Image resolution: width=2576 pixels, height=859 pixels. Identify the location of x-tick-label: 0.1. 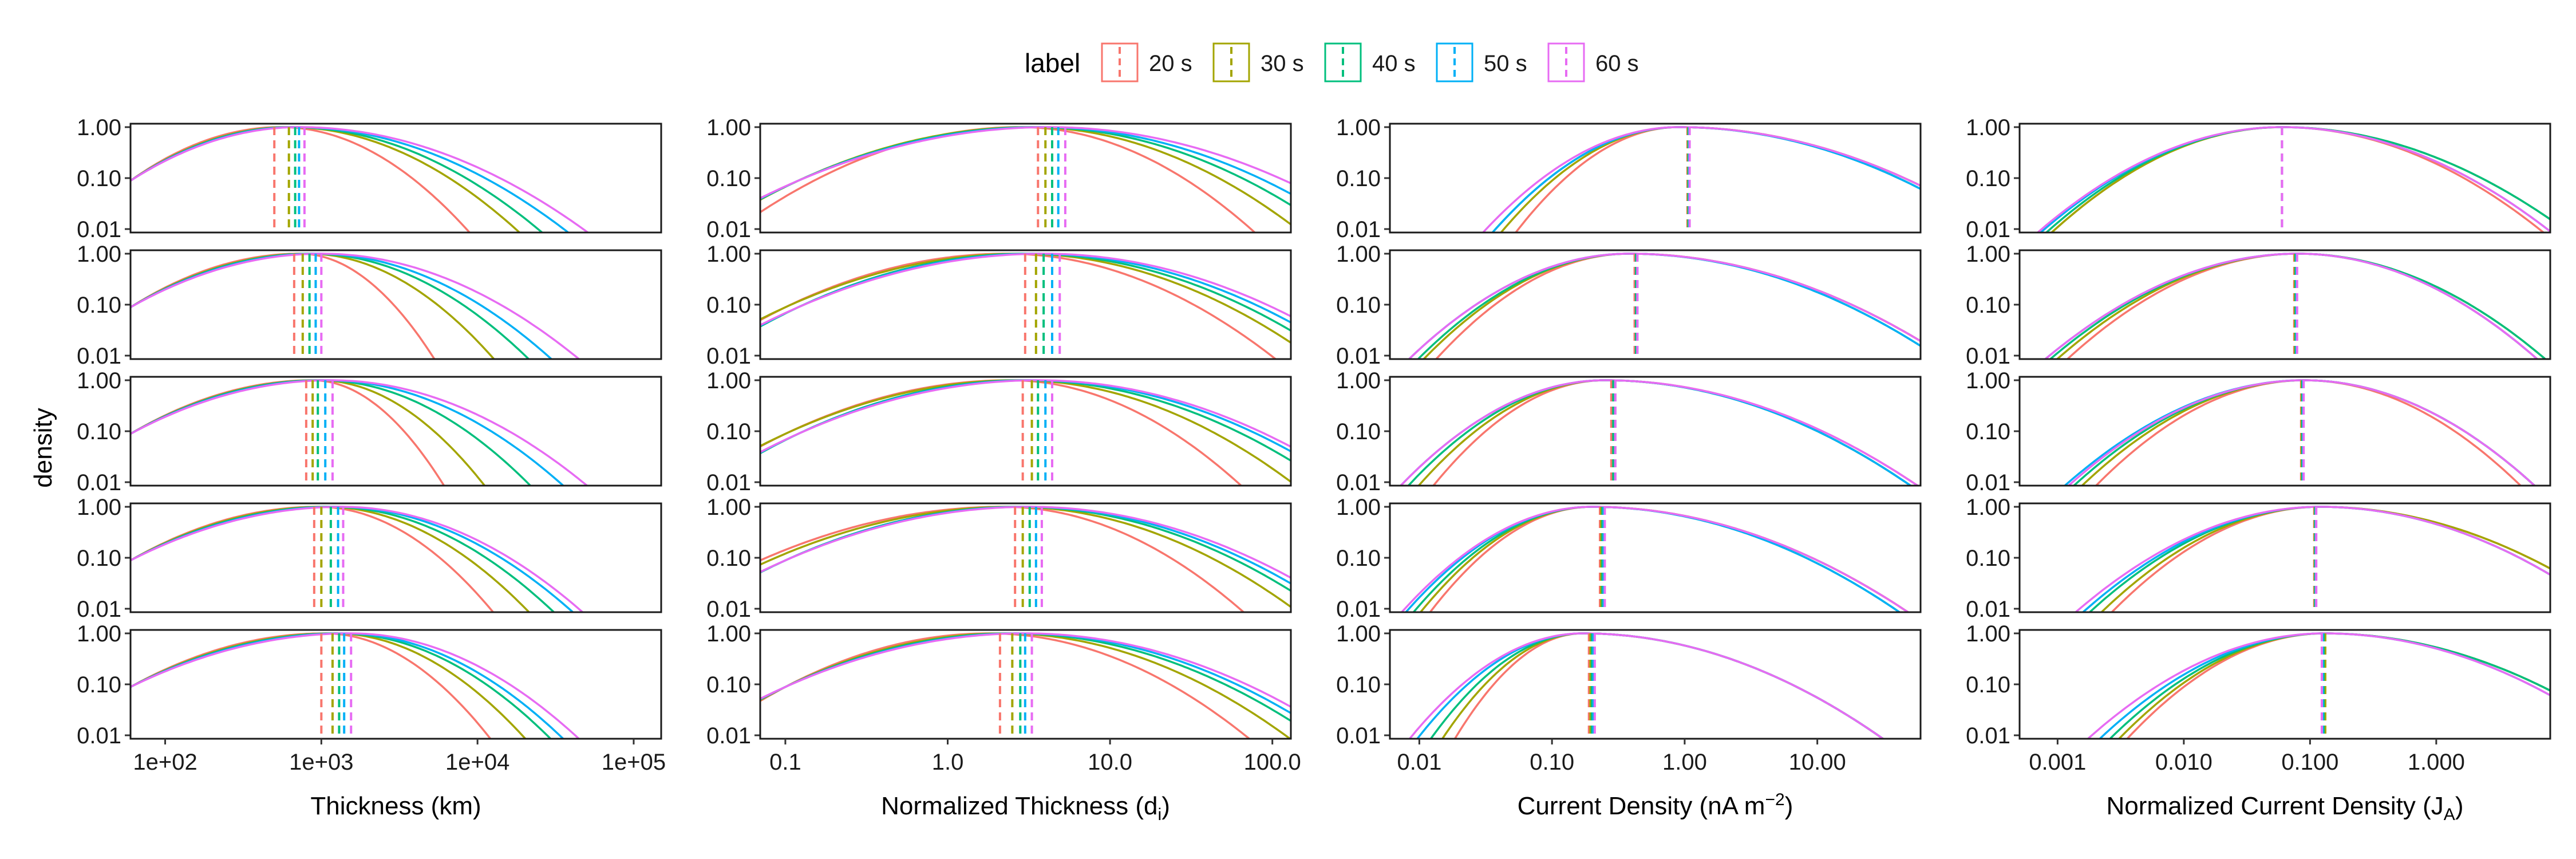
(785, 762).